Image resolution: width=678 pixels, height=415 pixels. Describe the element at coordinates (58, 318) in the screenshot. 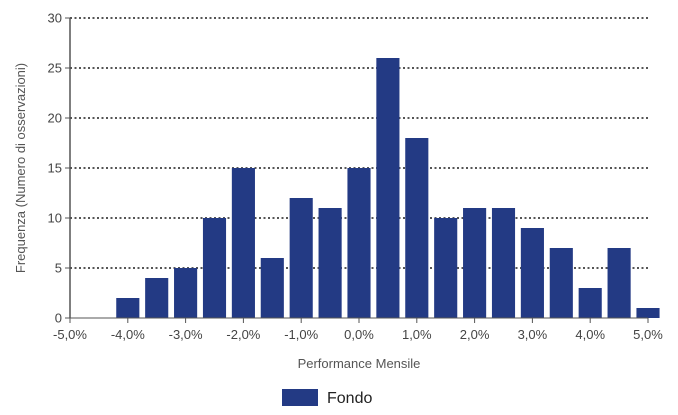

I see `y-tick-label: 0` at that location.